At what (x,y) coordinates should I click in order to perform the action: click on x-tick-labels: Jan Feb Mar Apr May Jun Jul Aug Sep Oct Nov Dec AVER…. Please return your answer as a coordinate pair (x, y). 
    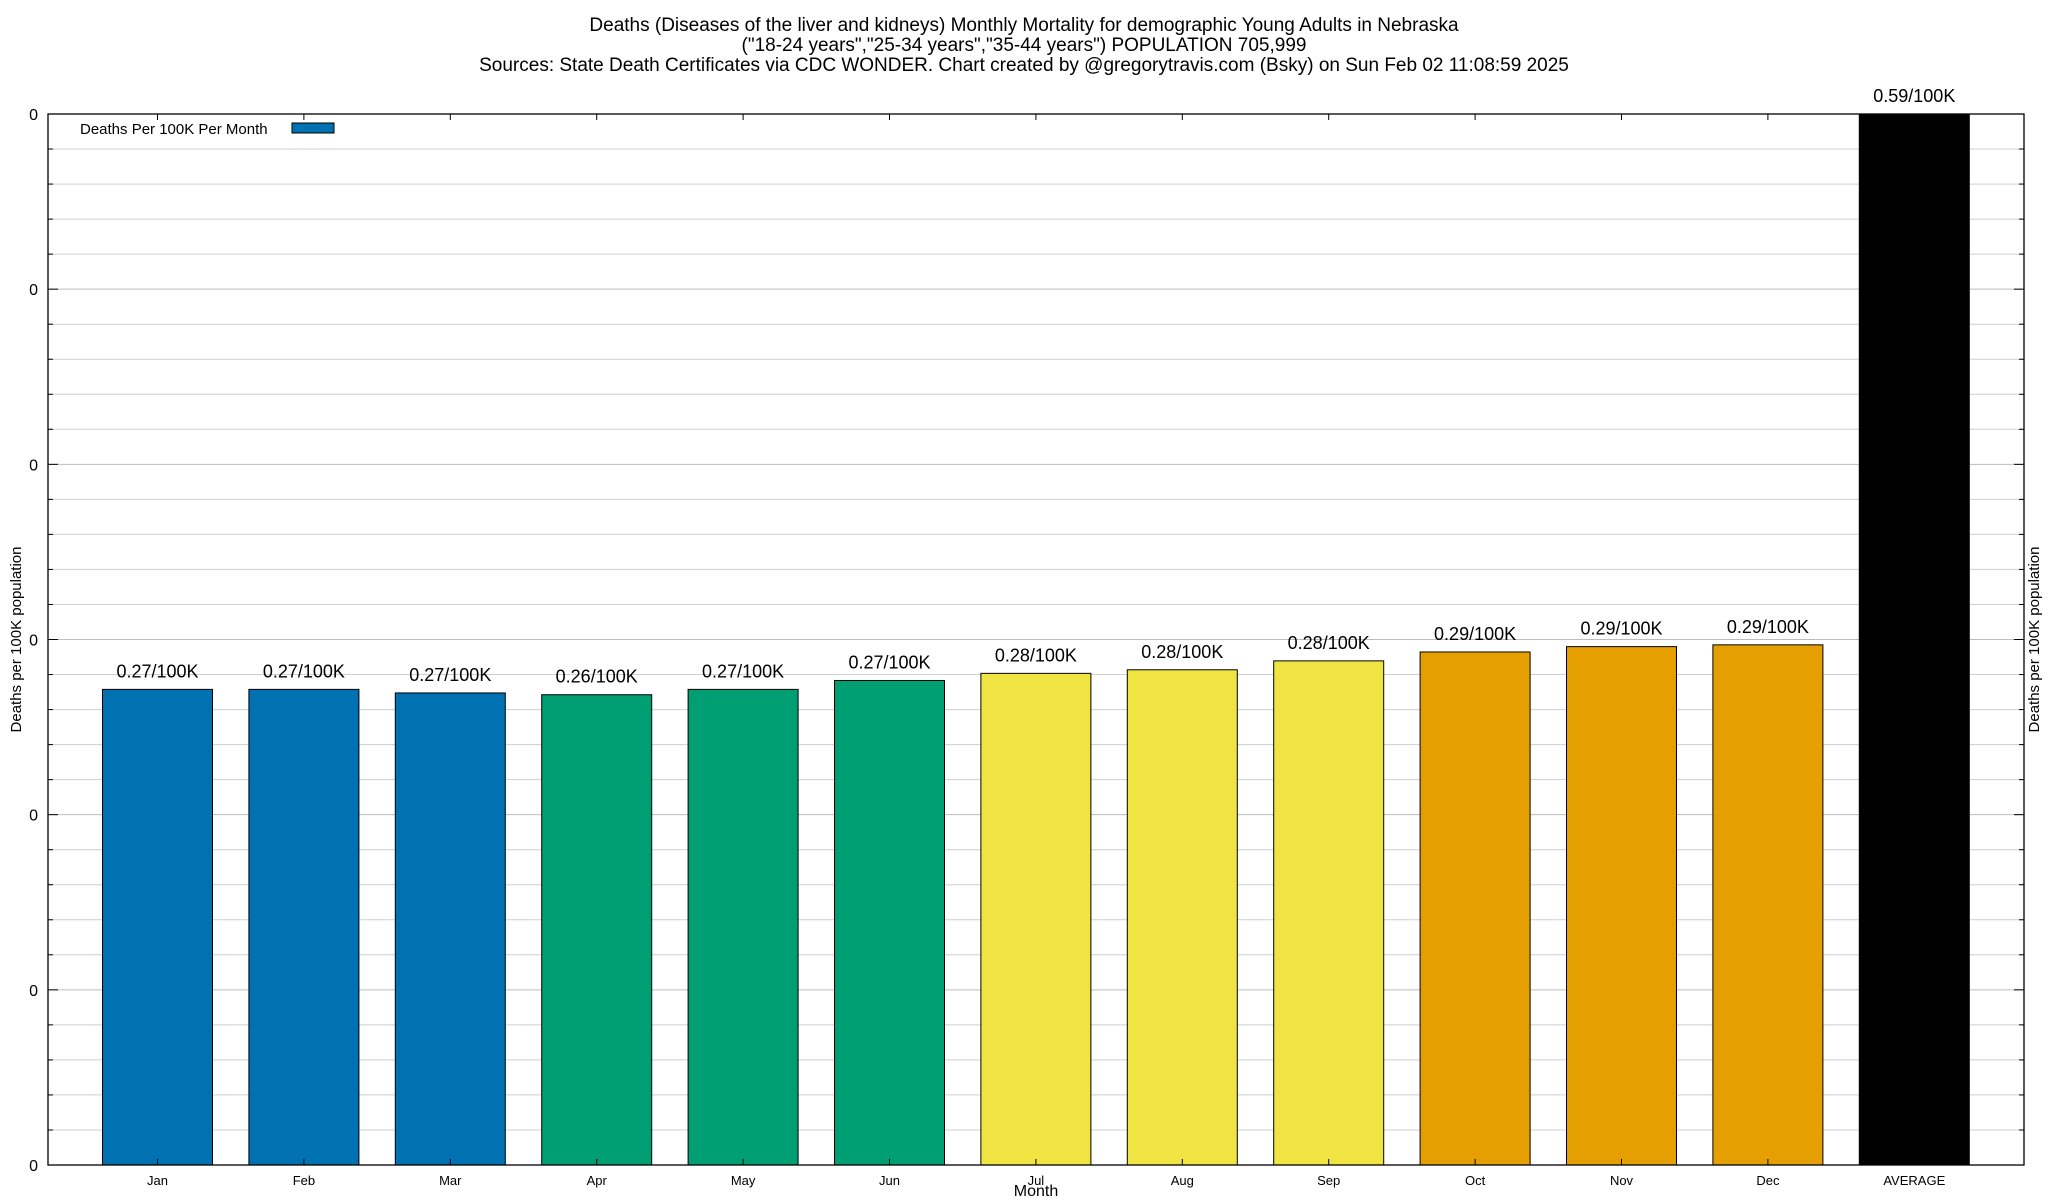
    Looking at the image, I should click on (1046, 1180).